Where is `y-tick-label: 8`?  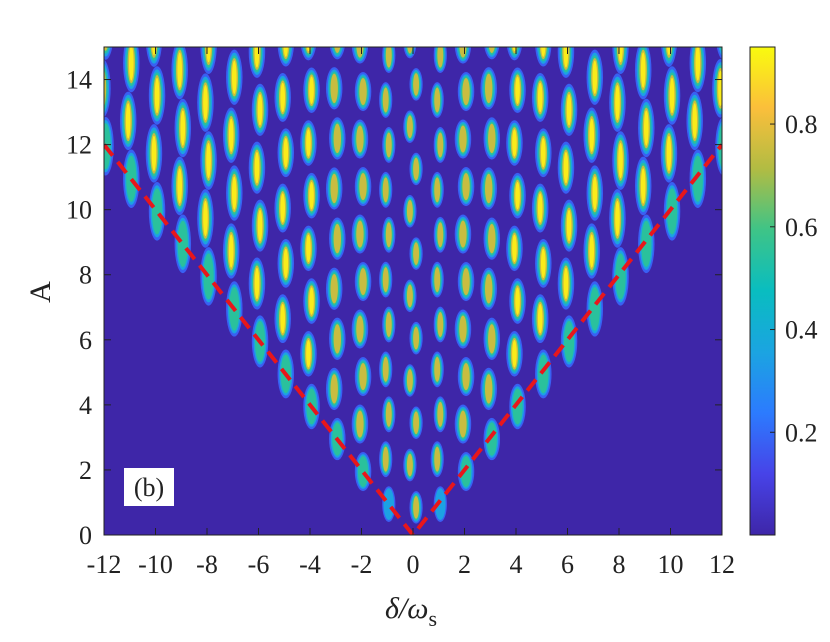 y-tick-label: 8 is located at coordinates (85, 275).